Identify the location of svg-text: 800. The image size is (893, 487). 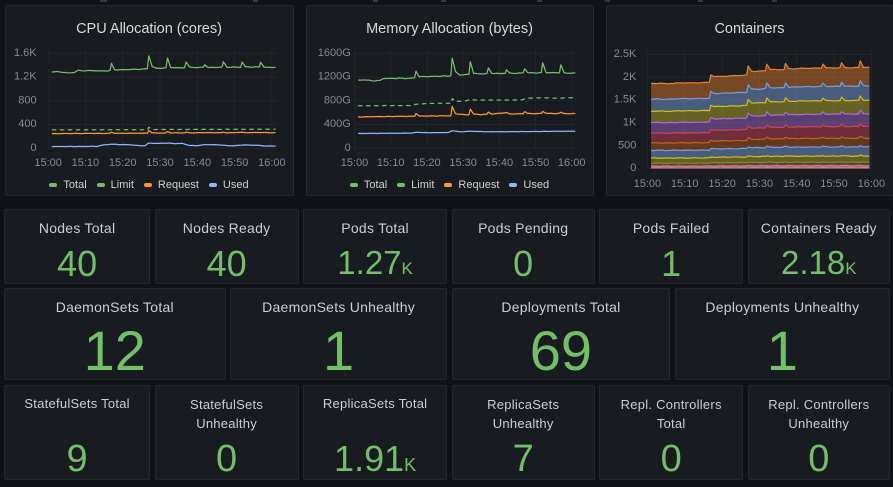
(27, 100).